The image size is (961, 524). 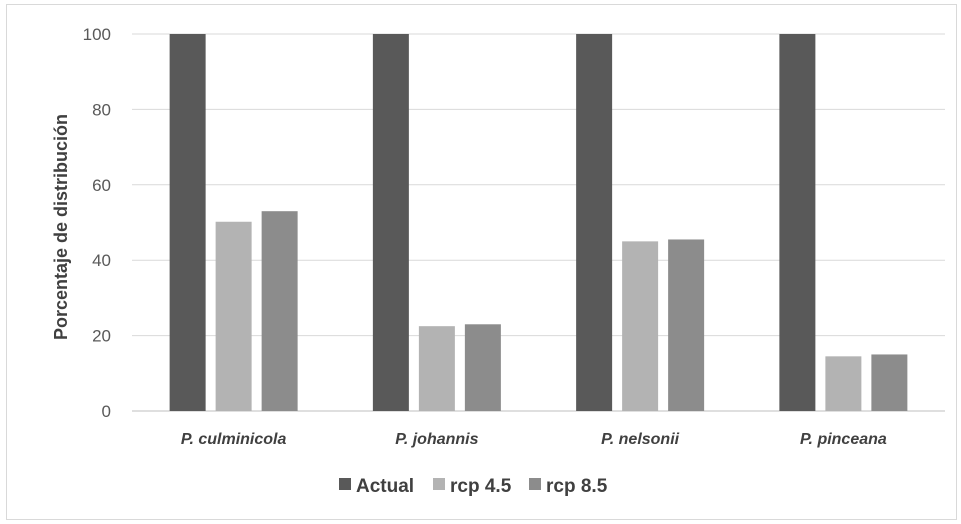 I want to click on legend-label: rcp 8.5, so click(x=577, y=486).